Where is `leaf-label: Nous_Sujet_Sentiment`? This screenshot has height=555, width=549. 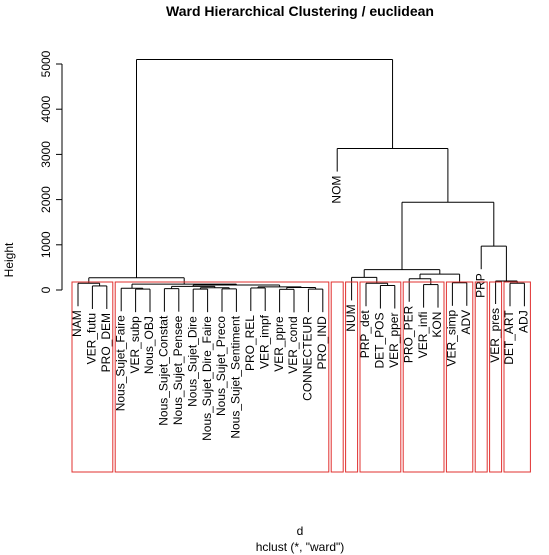 leaf-label: Nous_Sujet_Sentiment is located at coordinates (236, 376).